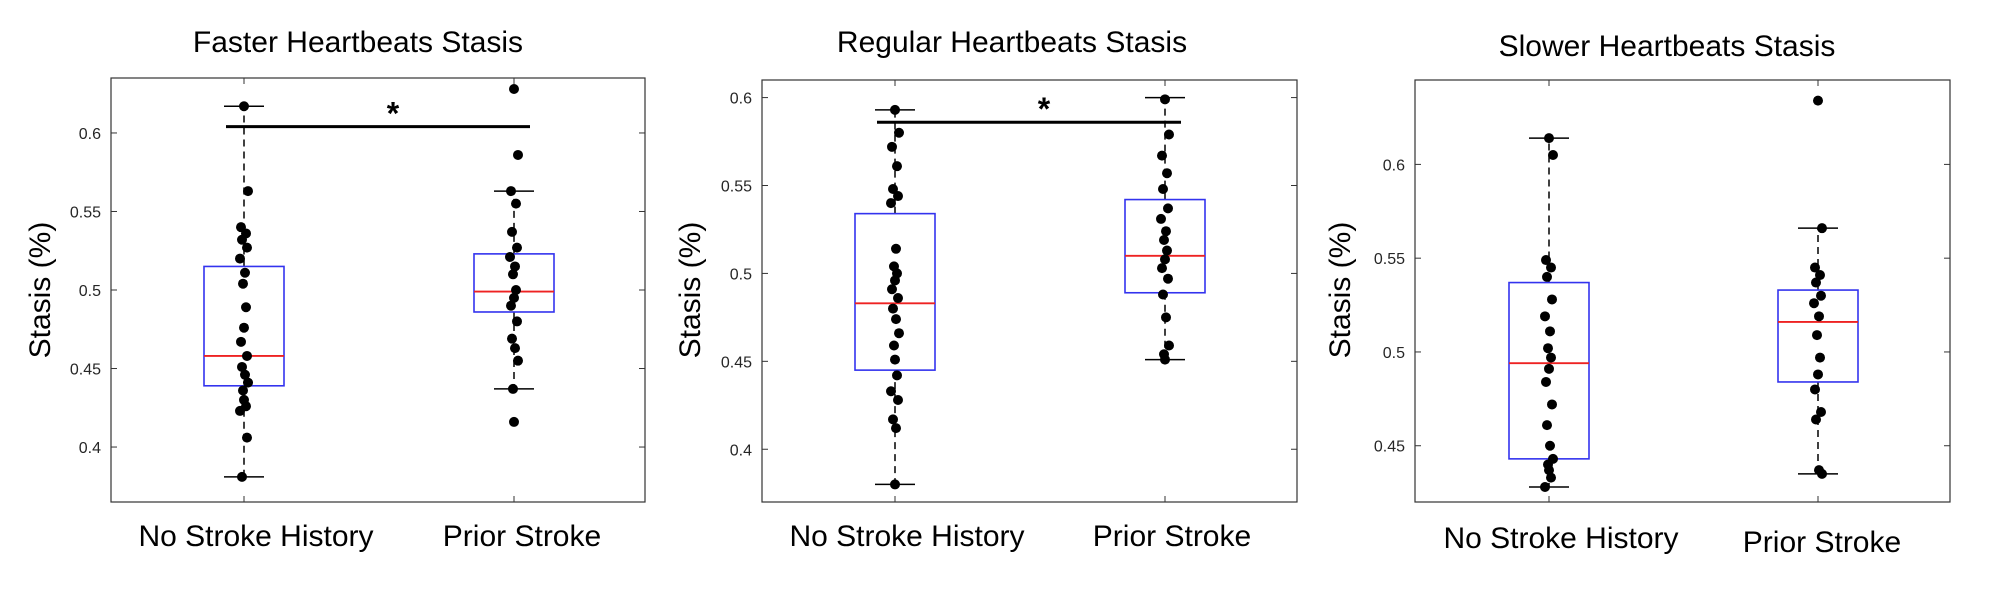 This screenshot has width=2004, height=597. I want to click on chart-title: Slower Heartbeats Stasis, so click(1667, 46).